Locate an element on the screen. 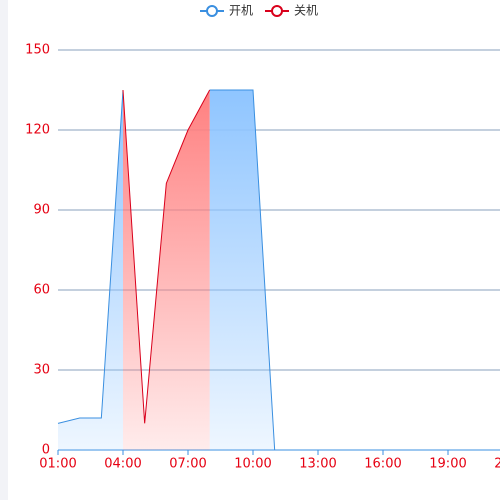 The image size is (500, 500). x-tick-label: 01:00 is located at coordinates (57, 464).